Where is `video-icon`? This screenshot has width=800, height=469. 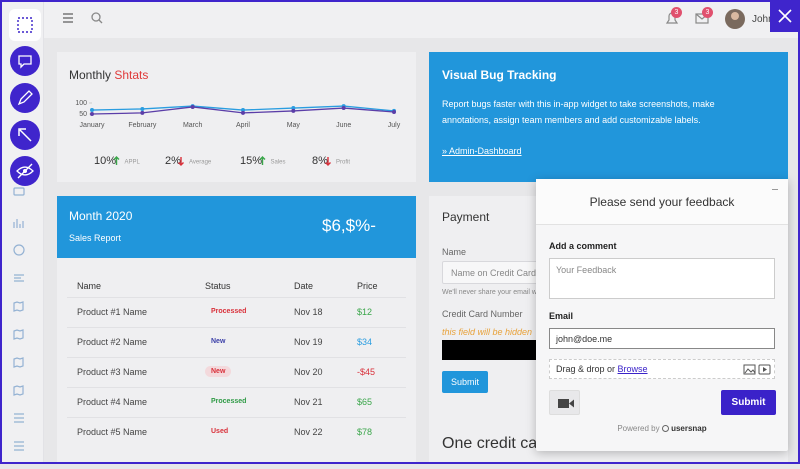 video-icon is located at coordinates (566, 403).